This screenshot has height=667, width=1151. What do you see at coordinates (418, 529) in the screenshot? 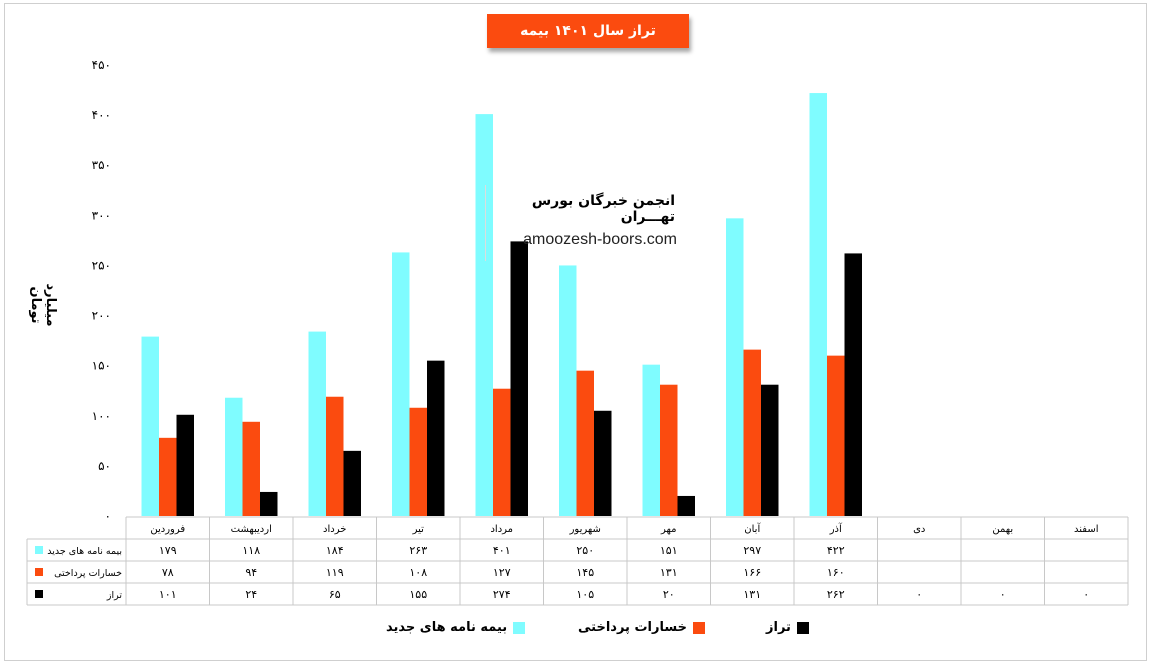
I see `category-label: تیر` at bounding box center [418, 529].